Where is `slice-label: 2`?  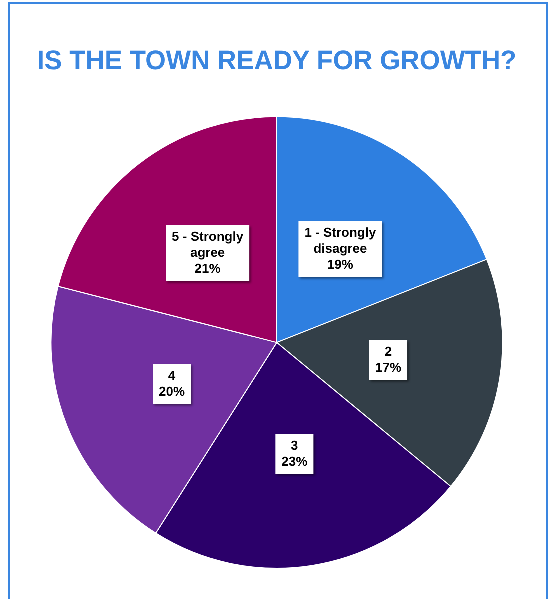
slice-label: 2 is located at coordinates (388, 351).